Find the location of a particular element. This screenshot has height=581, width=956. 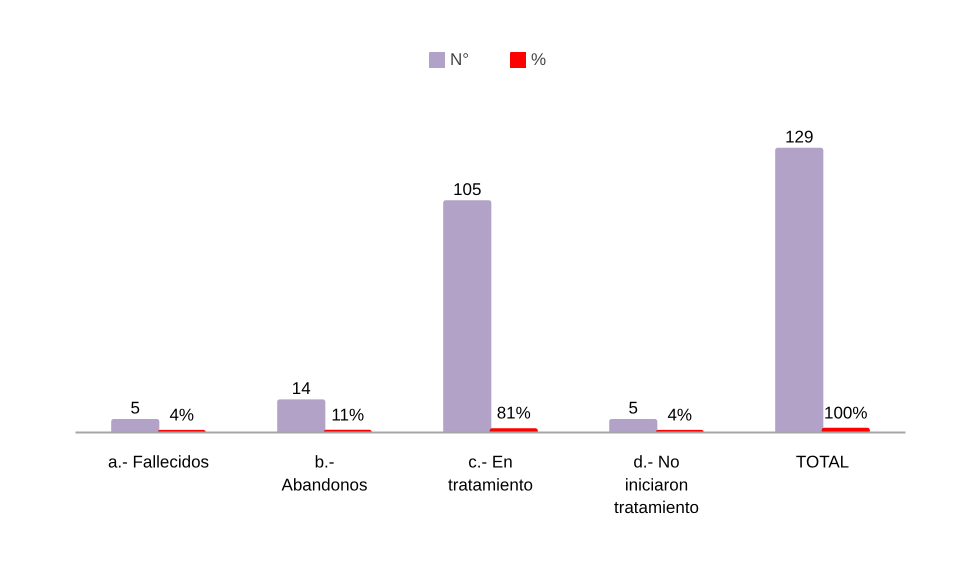

x-tick-label: c.- En tratamiento is located at coordinates (491, 473).